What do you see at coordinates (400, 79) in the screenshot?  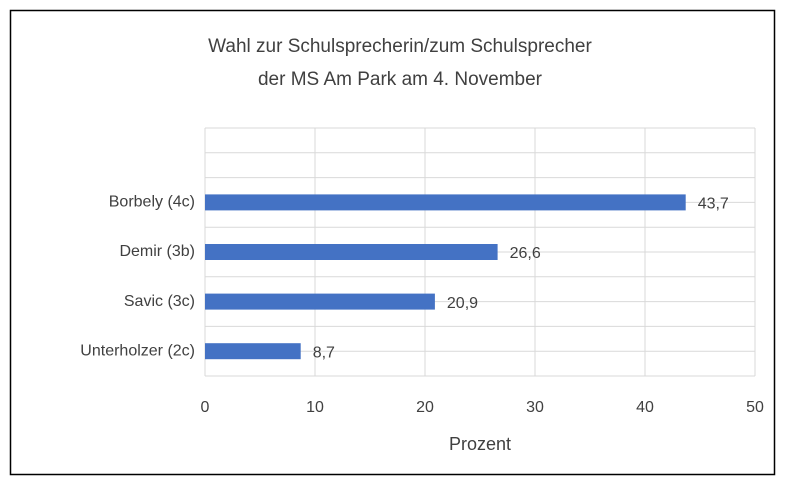 I see `chart-title: der MS Am Park am 4. November` at bounding box center [400, 79].